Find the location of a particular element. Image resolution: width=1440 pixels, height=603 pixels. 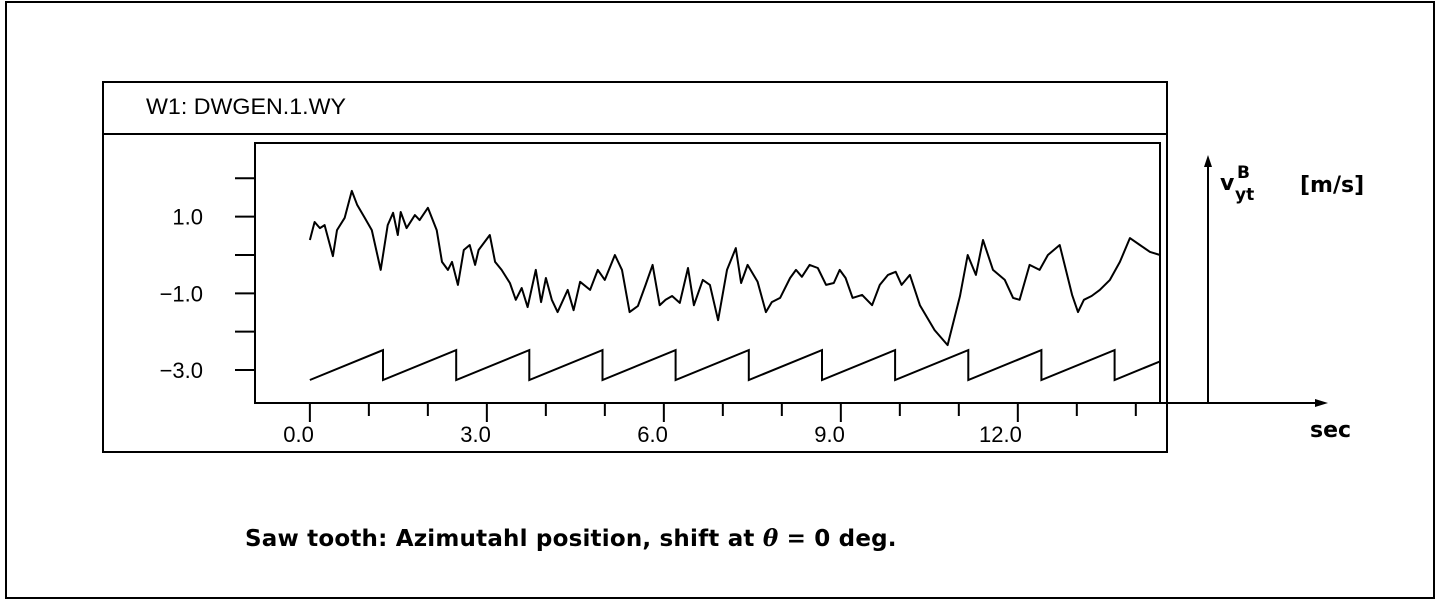

y-tick-label: 1.0 is located at coordinates (187, 217).